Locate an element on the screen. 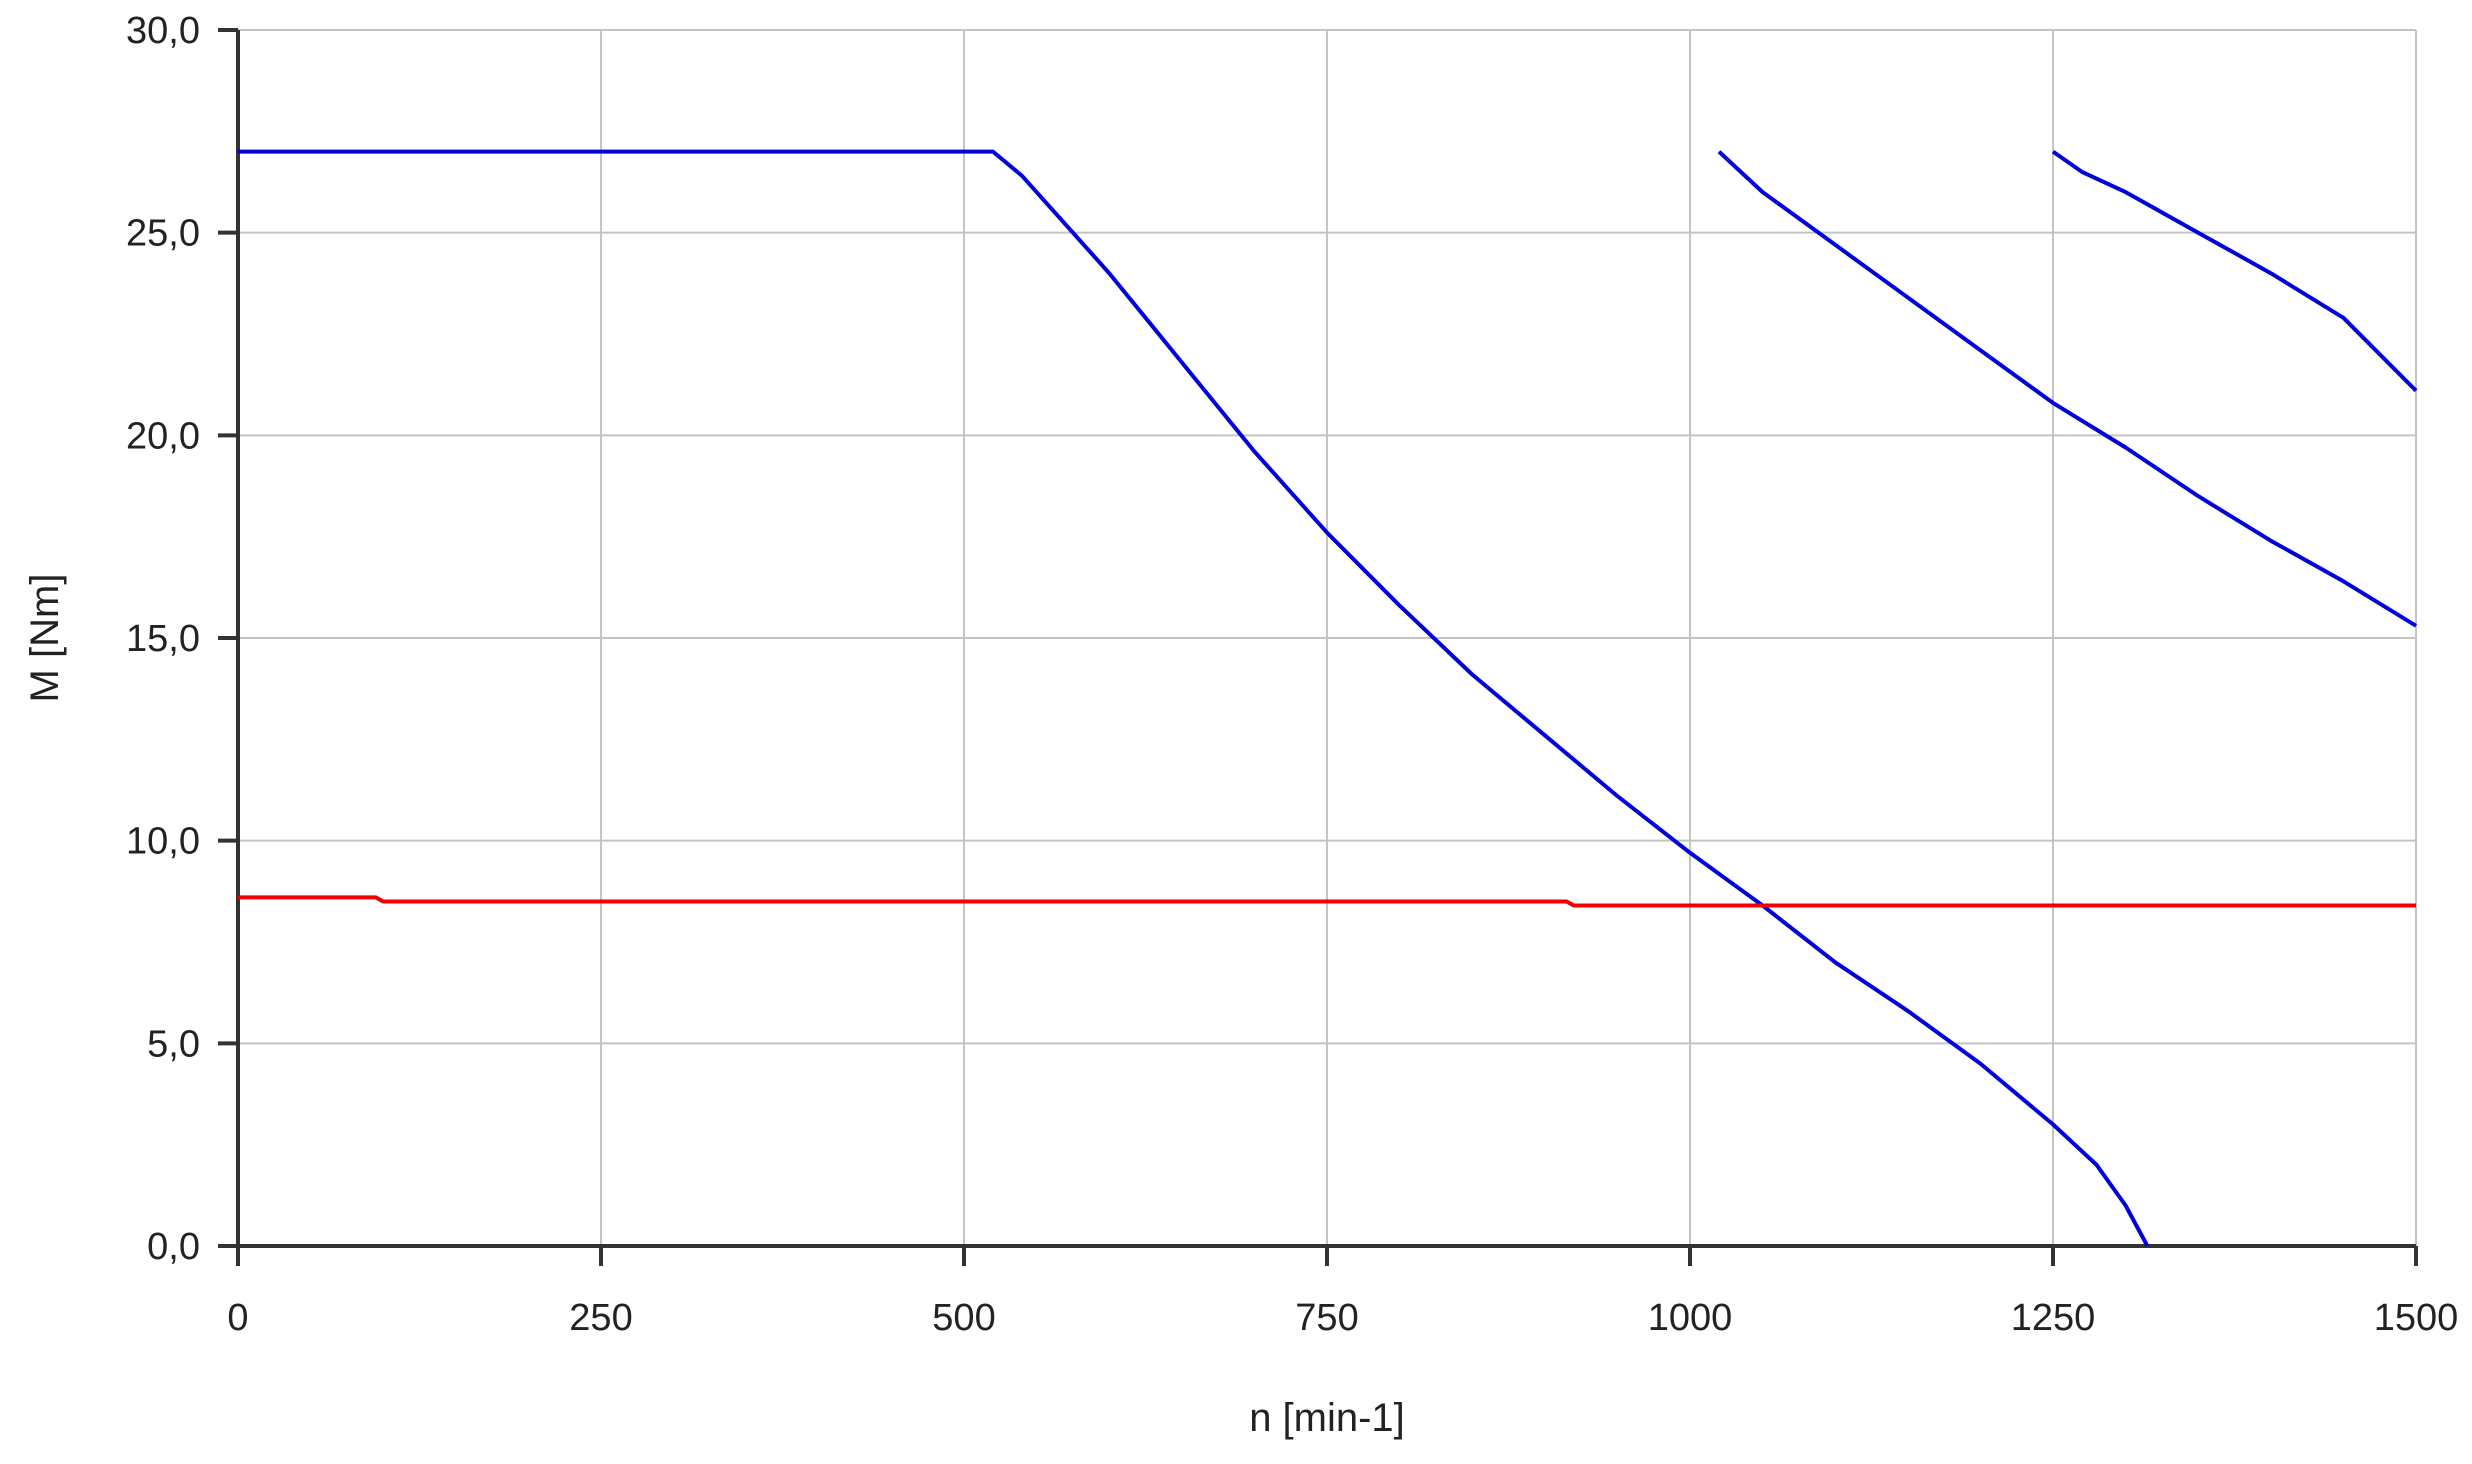 This screenshot has height=1464, width=2472. y-axis-label: M [Nm] is located at coordinates (45, 638).